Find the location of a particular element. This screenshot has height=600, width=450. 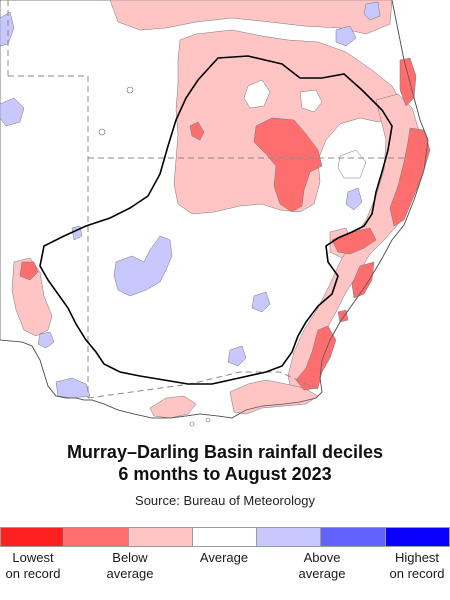

below-average-southeast is located at coordinates (274, 397).